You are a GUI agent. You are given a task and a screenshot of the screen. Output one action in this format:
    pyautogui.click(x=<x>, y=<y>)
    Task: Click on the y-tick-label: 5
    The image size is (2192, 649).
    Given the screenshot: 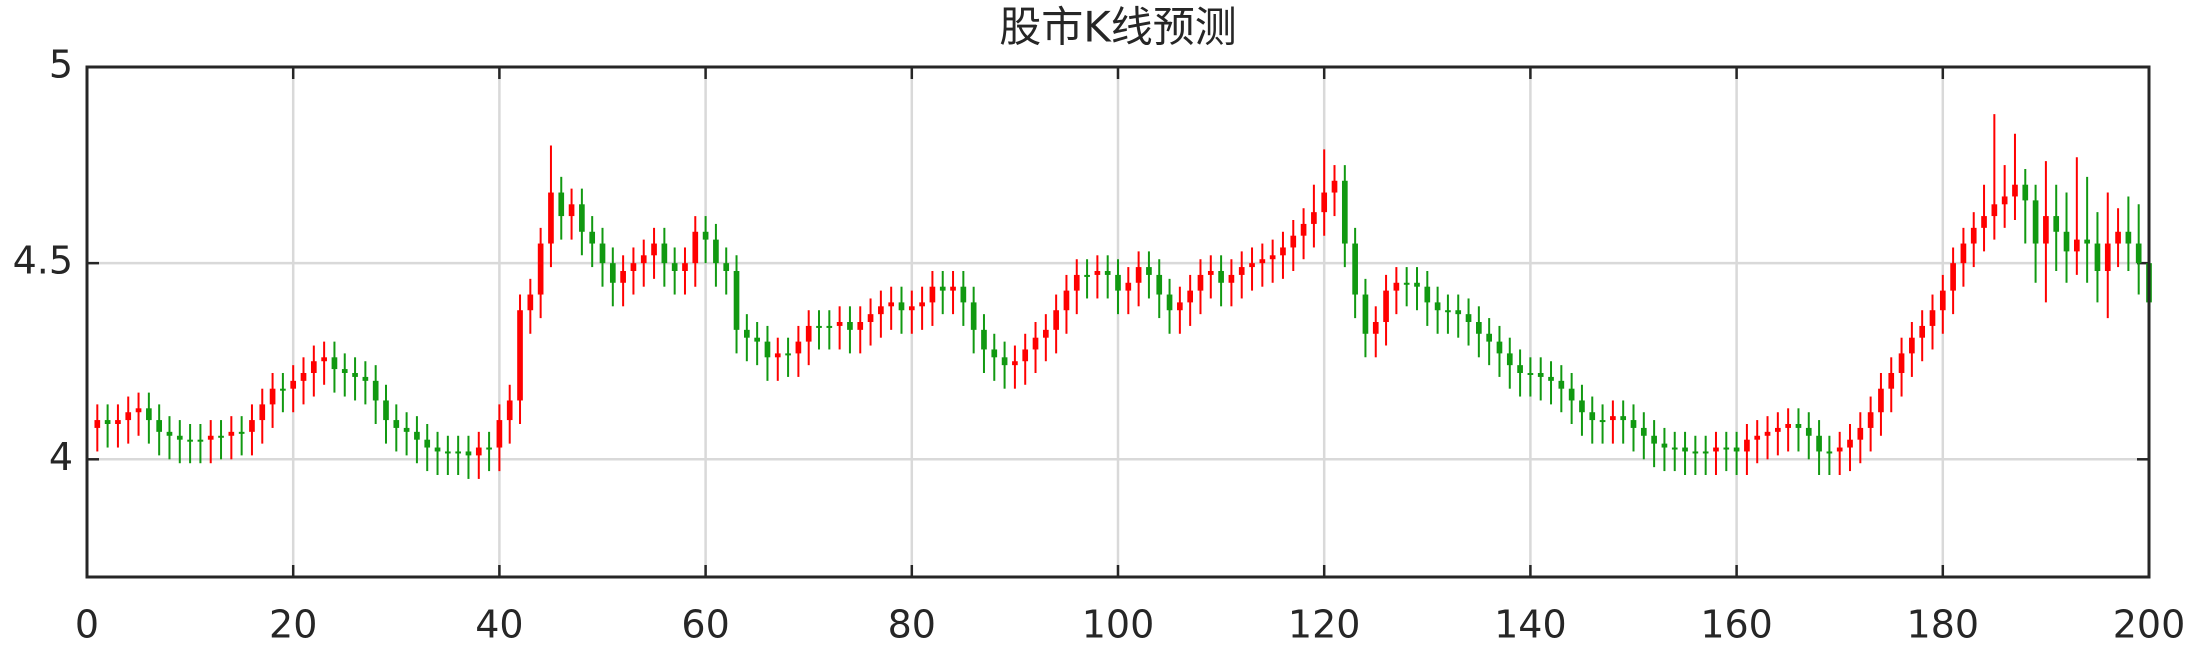 What is the action you would take?
    pyautogui.click(x=61, y=65)
    